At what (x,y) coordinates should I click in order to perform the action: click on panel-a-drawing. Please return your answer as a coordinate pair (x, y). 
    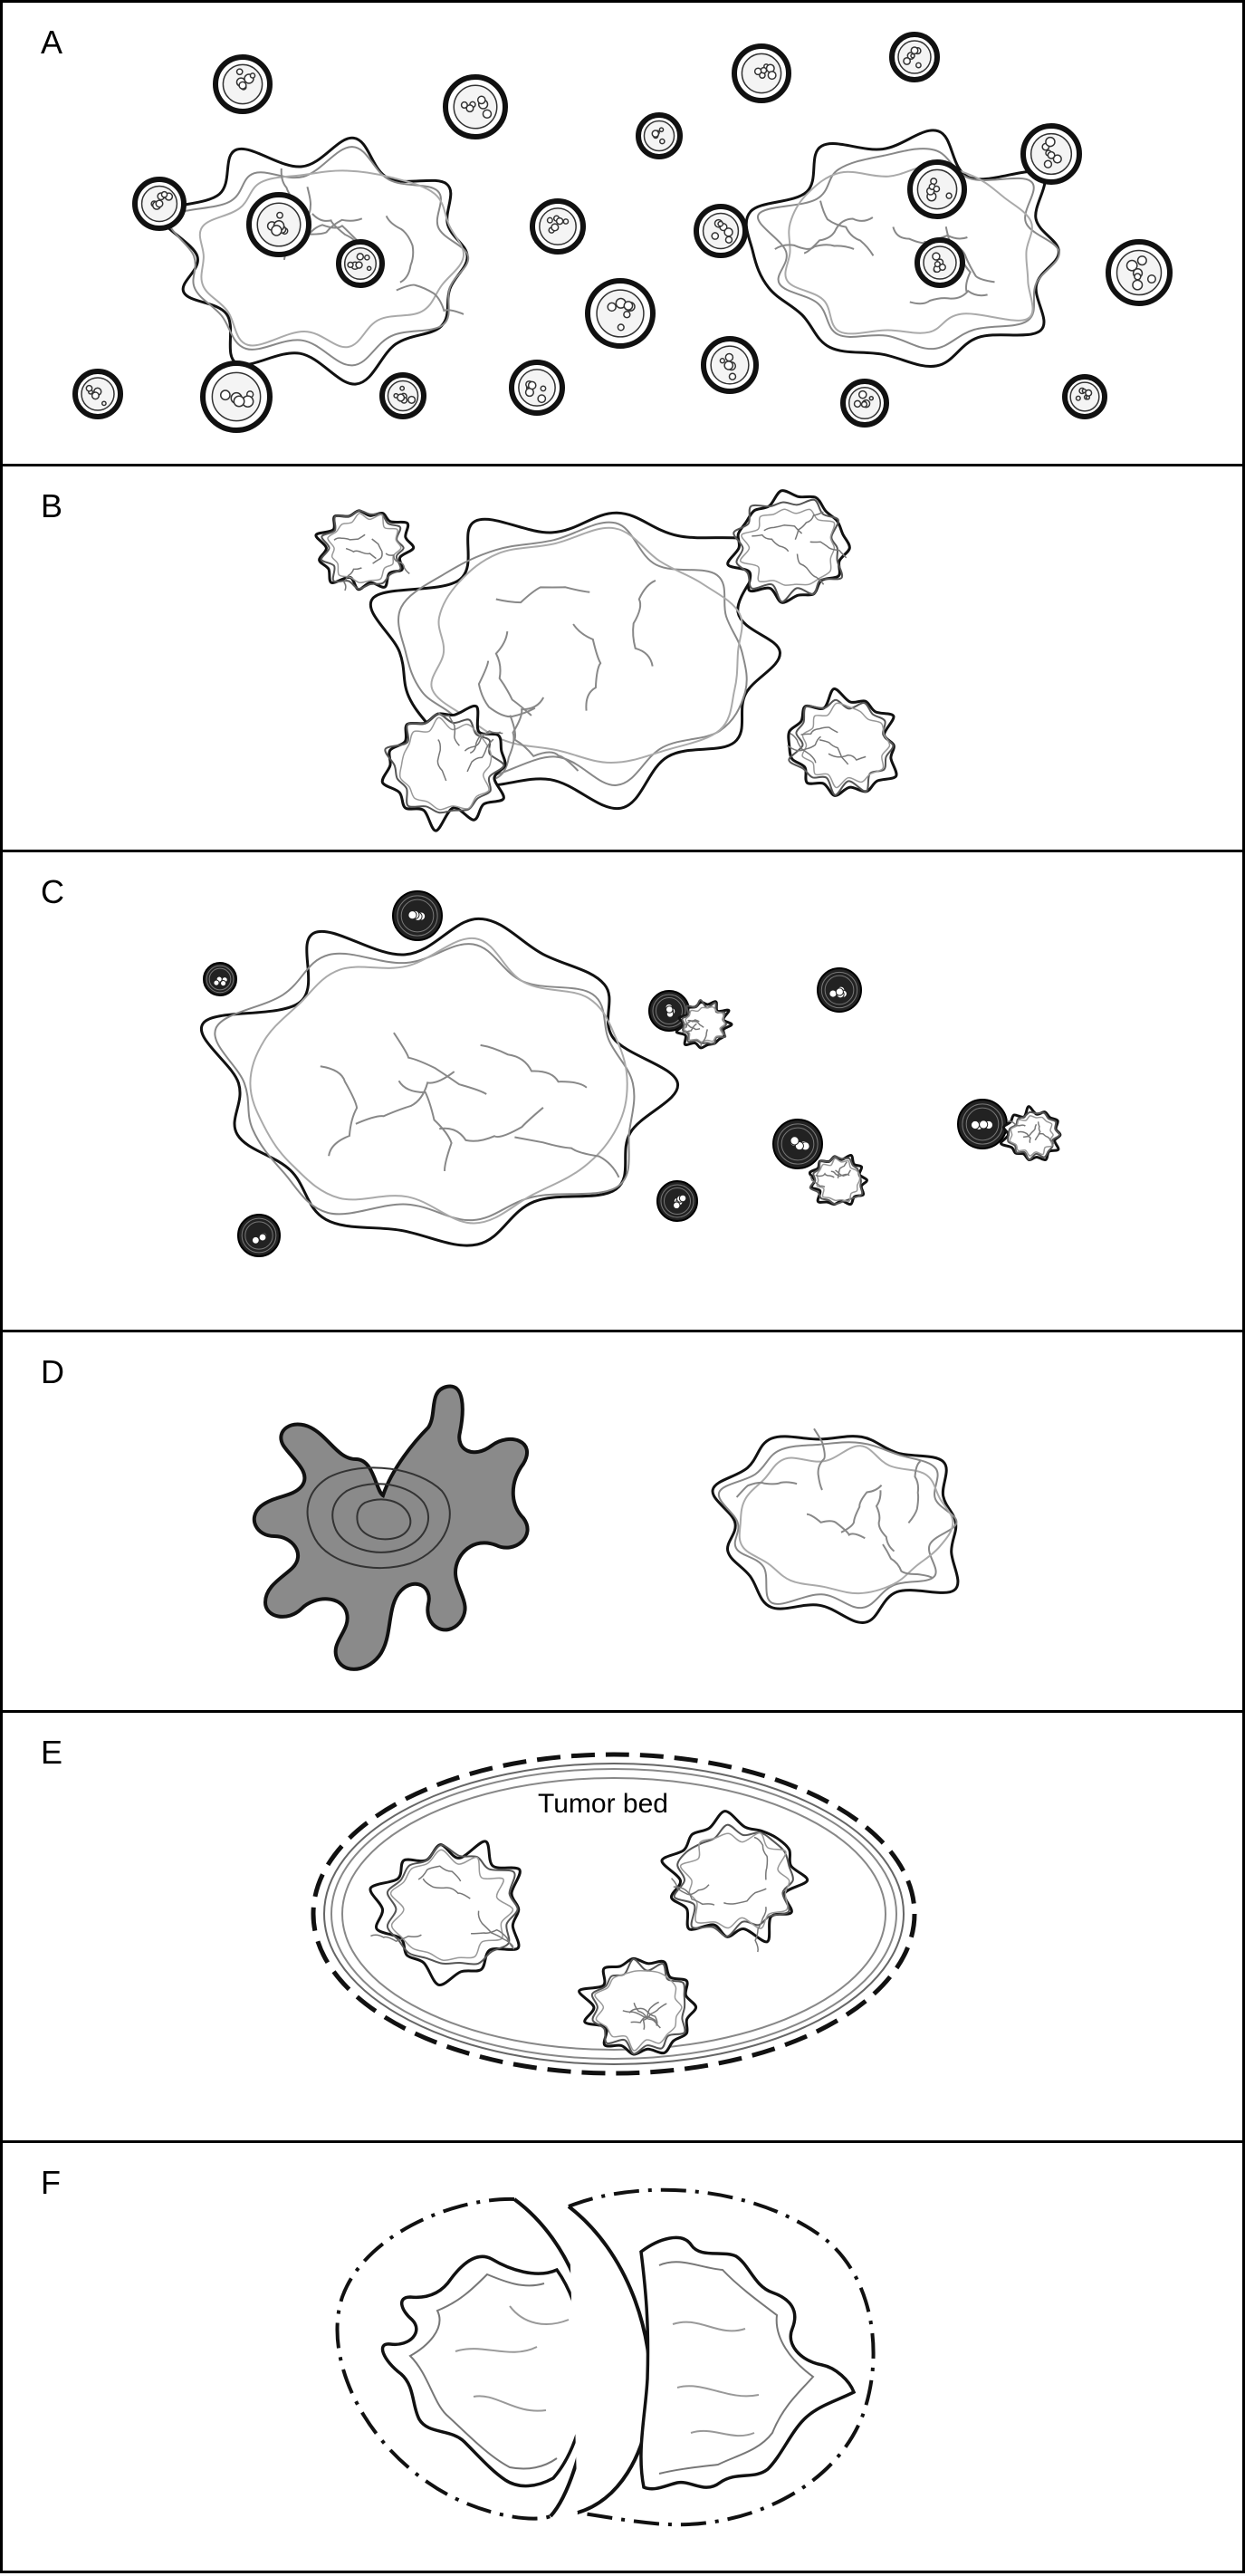
    Looking at the image, I should click on (622, 232).